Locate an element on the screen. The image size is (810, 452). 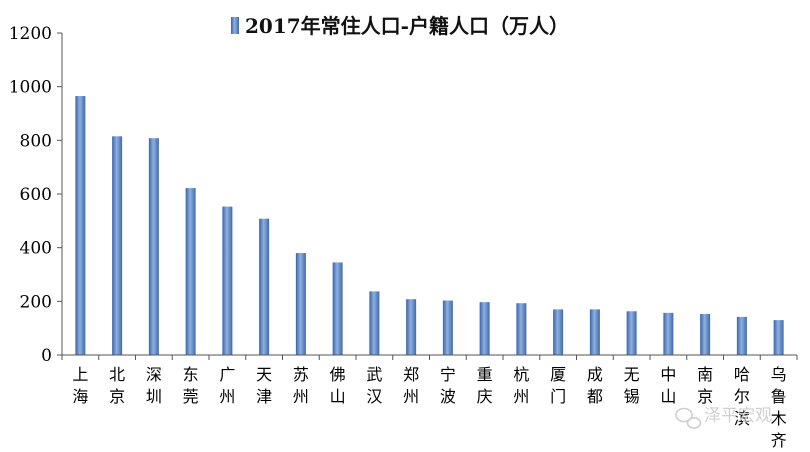
x-tick-label: 佛山 is located at coordinates (338, 385).